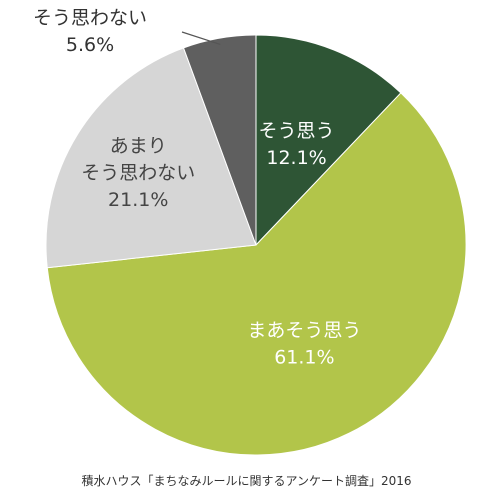 The width and height of the screenshot is (493, 500). What do you see at coordinates (304, 357) in the screenshot?
I see `slice-value-label: 61.1%` at bounding box center [304, 357].